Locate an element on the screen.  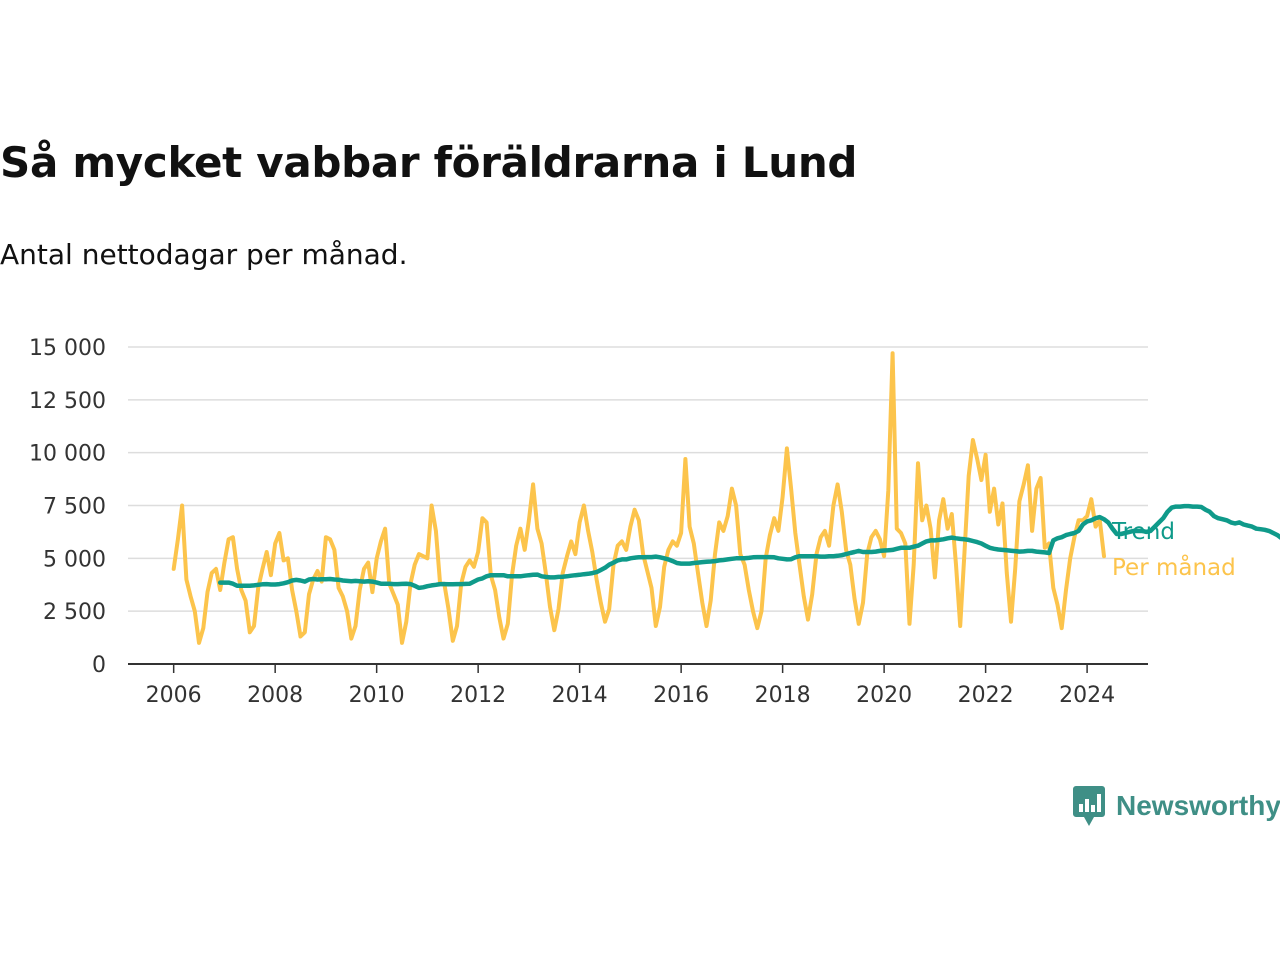
x-tick-label: 2010 is located at coordinates (377, 695).